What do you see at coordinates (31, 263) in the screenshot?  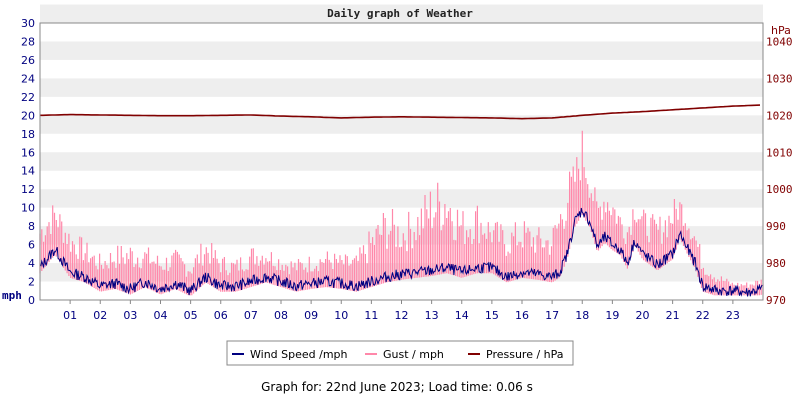 I see `left-tick-label: 4` at bounding box center [31, 263].